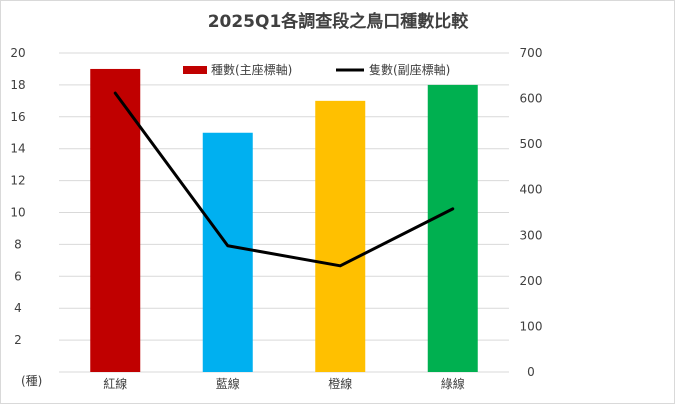  I want to click on legend-line-label: 隻數(副座標軸), so click(409, 69).